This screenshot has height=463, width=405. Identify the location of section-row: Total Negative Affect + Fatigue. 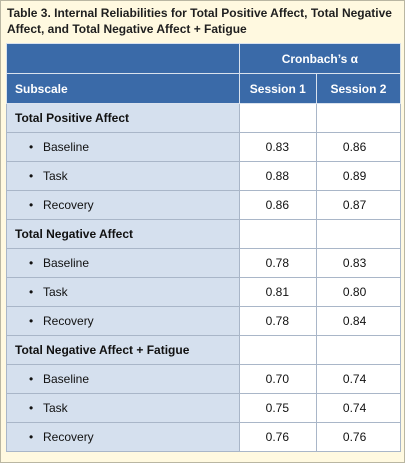
(204, 350).